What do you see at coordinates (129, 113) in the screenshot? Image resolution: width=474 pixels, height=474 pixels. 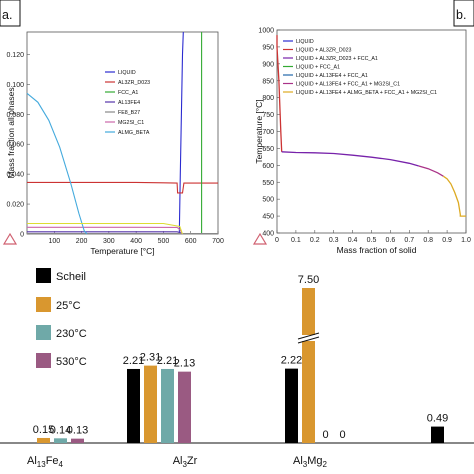 I see `legend-label-a: FE8_B27` at bounding box center [129, 113].